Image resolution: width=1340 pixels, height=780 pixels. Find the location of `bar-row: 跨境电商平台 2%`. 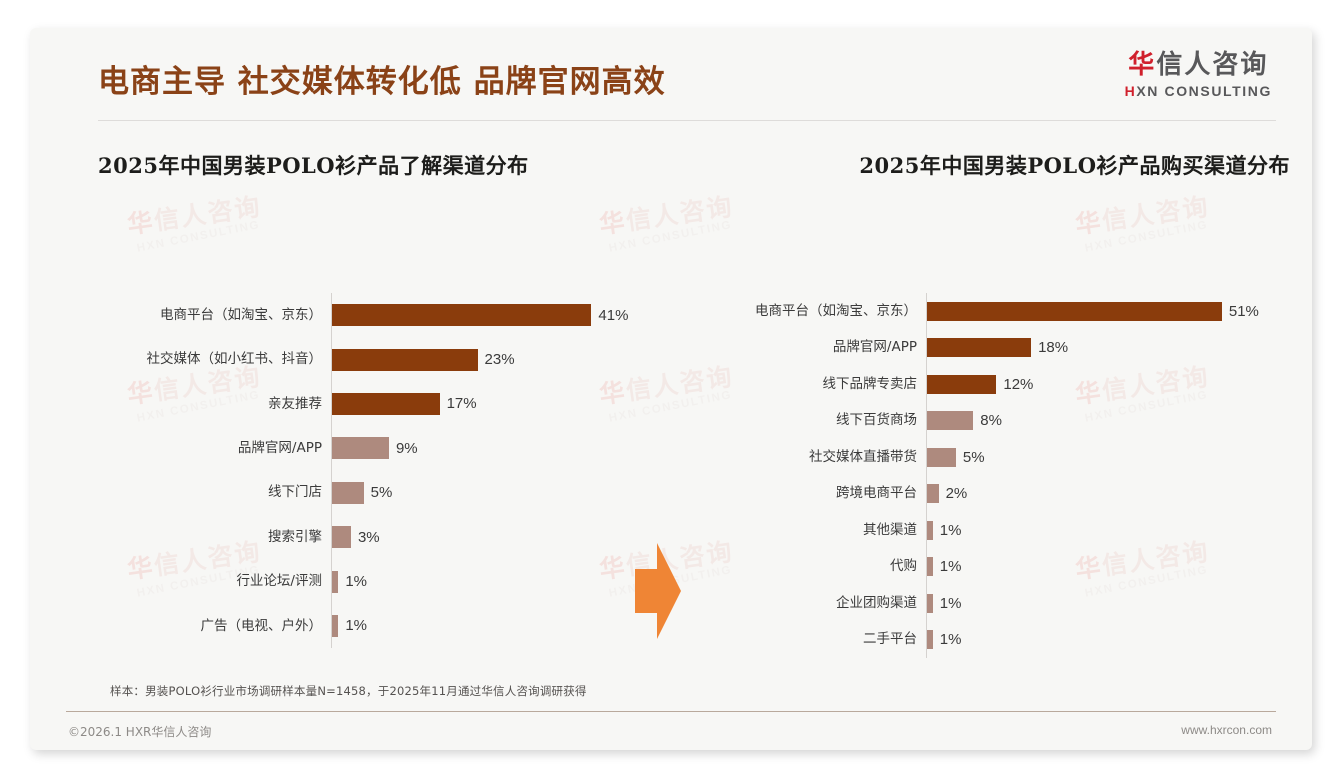

bar-row: 跨境电商平台 2% is located at coordinates (995, 494).